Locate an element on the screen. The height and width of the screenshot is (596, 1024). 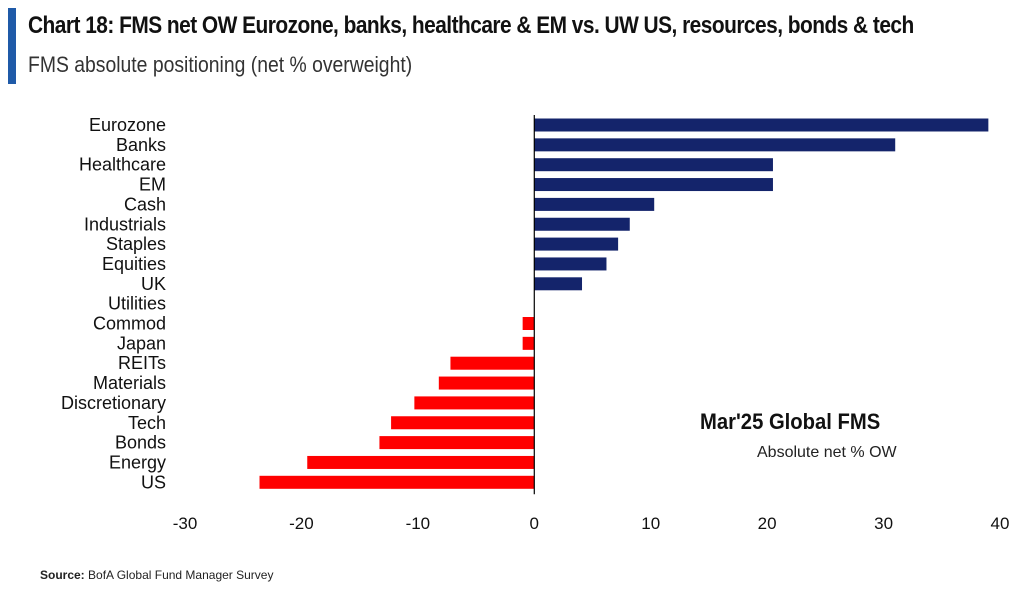
source-note: Source: BofA Global Fund Manager Survey is located at coordinates (156, 575).